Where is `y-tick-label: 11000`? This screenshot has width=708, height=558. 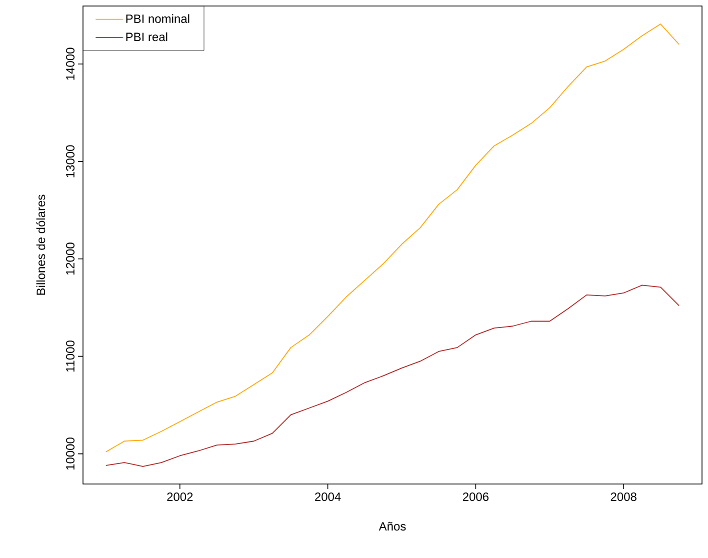 y-tick-label: 11000 is located at coordinates (70, 356).